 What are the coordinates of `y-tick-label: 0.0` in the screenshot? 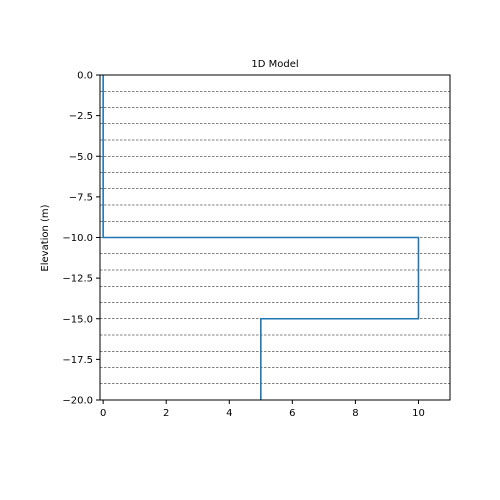 It's located at (85, 76).